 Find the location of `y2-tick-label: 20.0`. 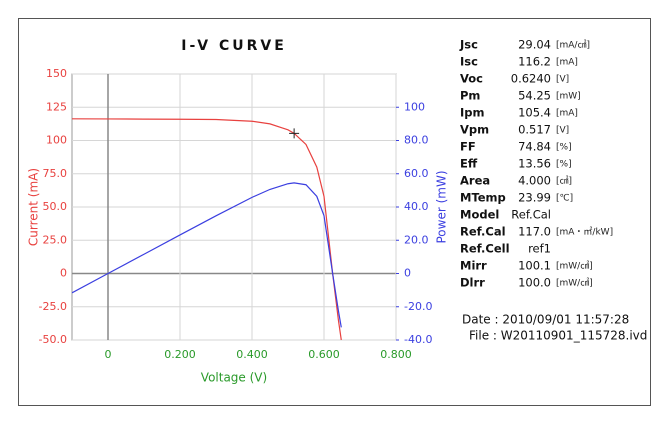

y2-tick-label: 20.0 is located at coordinates (416, 239).